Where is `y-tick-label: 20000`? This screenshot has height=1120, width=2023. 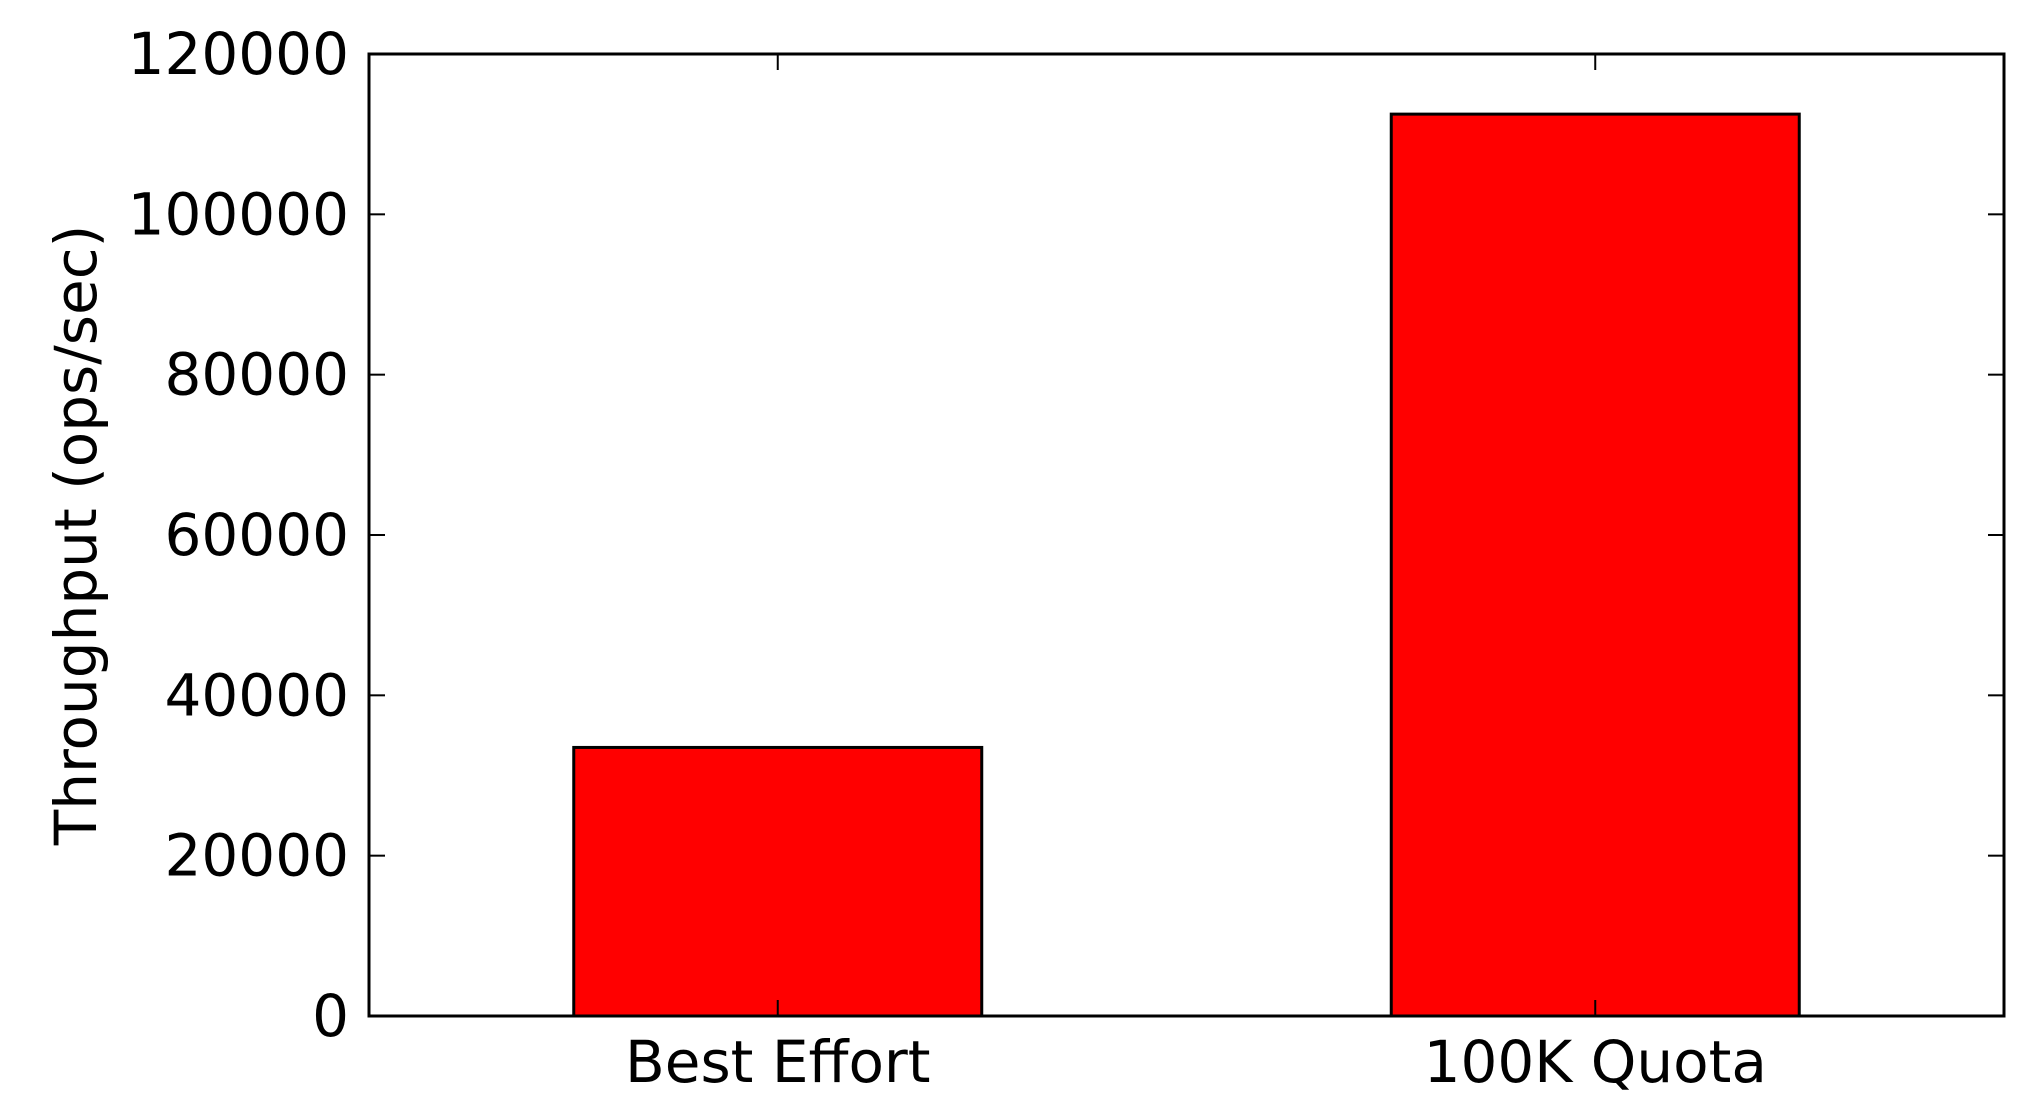 y-tick-label: 20000 is located at coordinates (256, 856).